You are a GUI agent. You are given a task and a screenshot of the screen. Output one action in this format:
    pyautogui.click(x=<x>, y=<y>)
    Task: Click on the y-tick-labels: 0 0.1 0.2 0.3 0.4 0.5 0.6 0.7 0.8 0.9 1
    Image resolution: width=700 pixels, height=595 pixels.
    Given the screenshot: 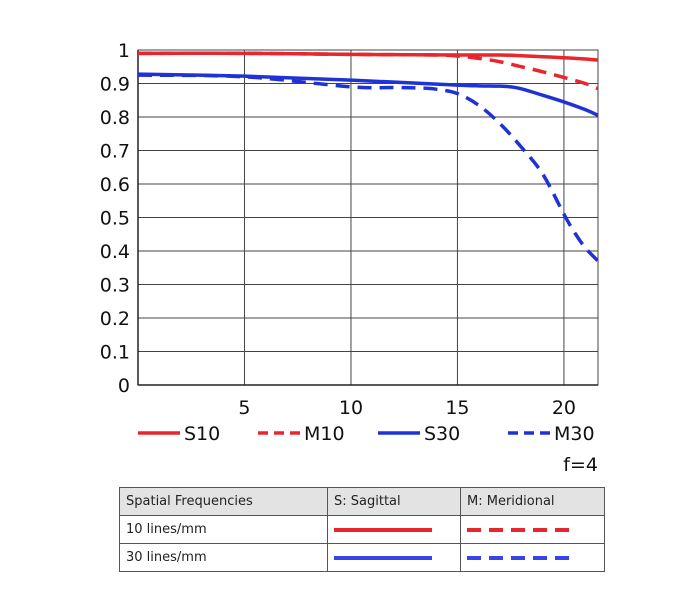 What is the action you would take?
    pyautogui.click(x=115, y=218)
    